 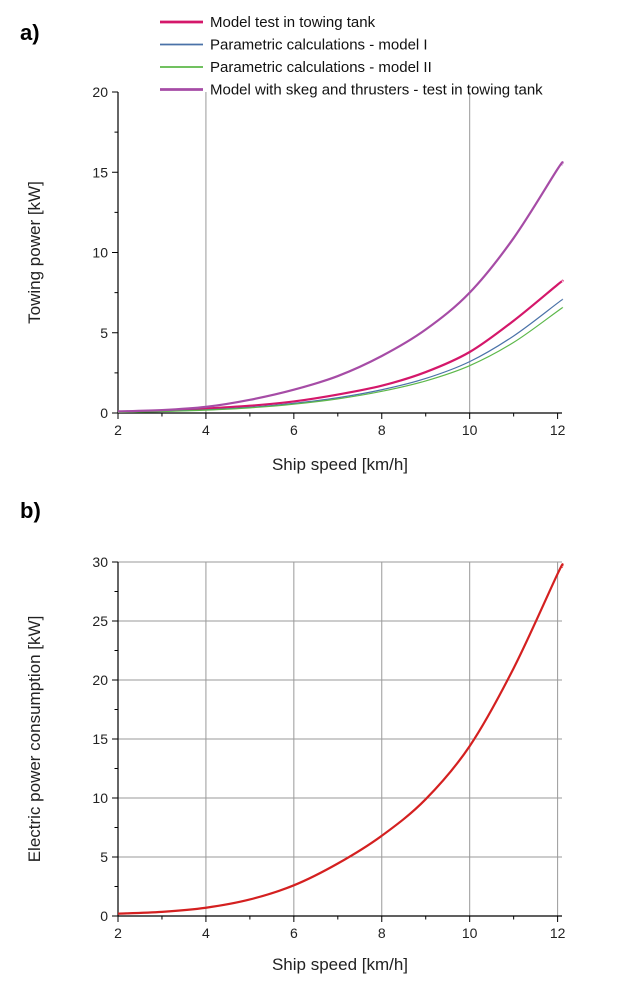 I want to click on y-tick-label: 30, so click(x=100, y=562).